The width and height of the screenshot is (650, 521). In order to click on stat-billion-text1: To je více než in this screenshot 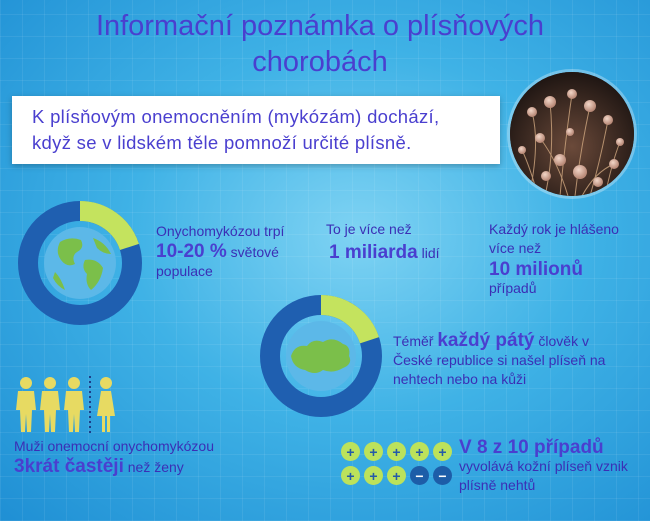, I will do `click(369, 229)`.